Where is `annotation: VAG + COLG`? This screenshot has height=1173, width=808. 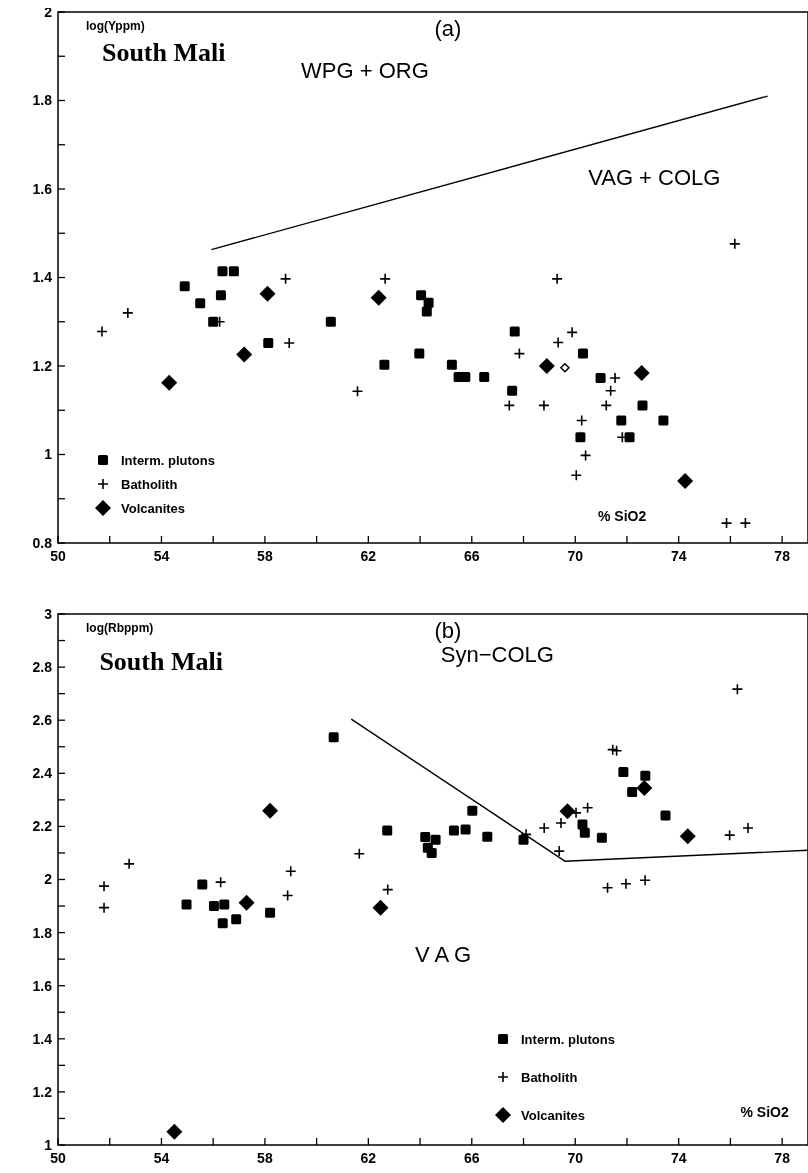
annotation: VAG + COLG is located at coordinates (654, 177).